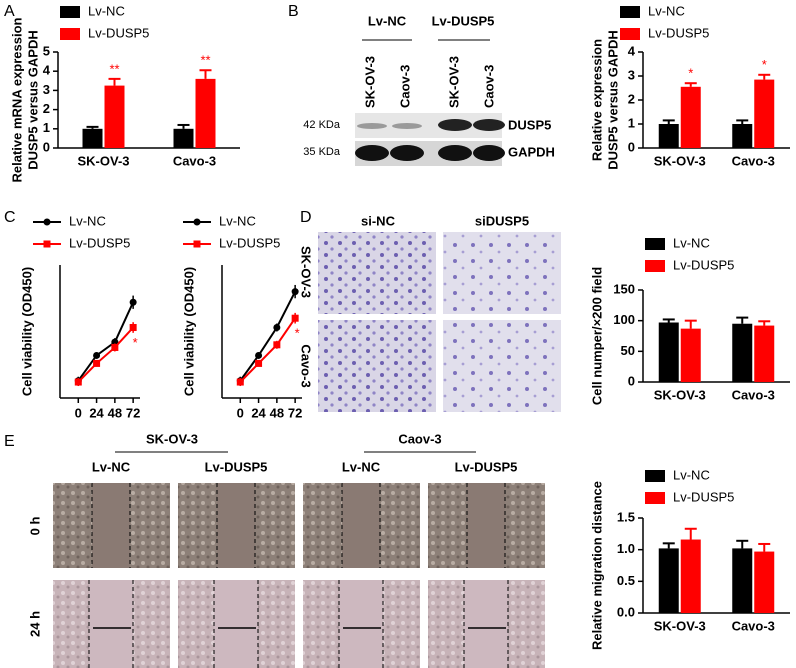  What do you see at coordinates (306, 217) in the screenshot?
I see `panel-label: D` at bounding box center [306, 217].